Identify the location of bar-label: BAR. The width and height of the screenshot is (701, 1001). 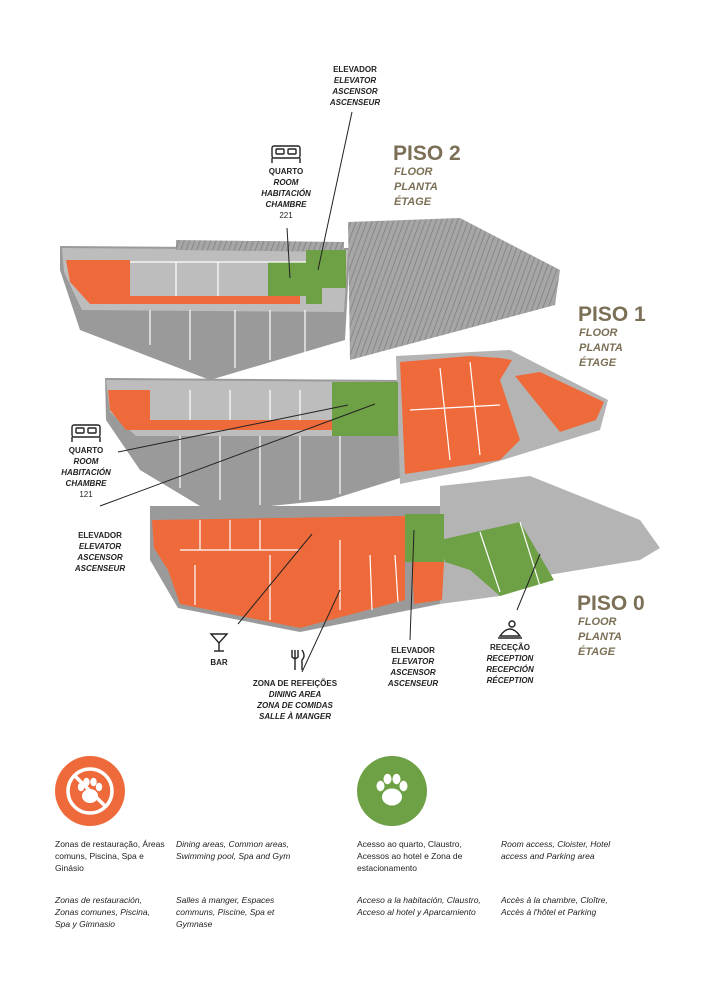
(219, 662).